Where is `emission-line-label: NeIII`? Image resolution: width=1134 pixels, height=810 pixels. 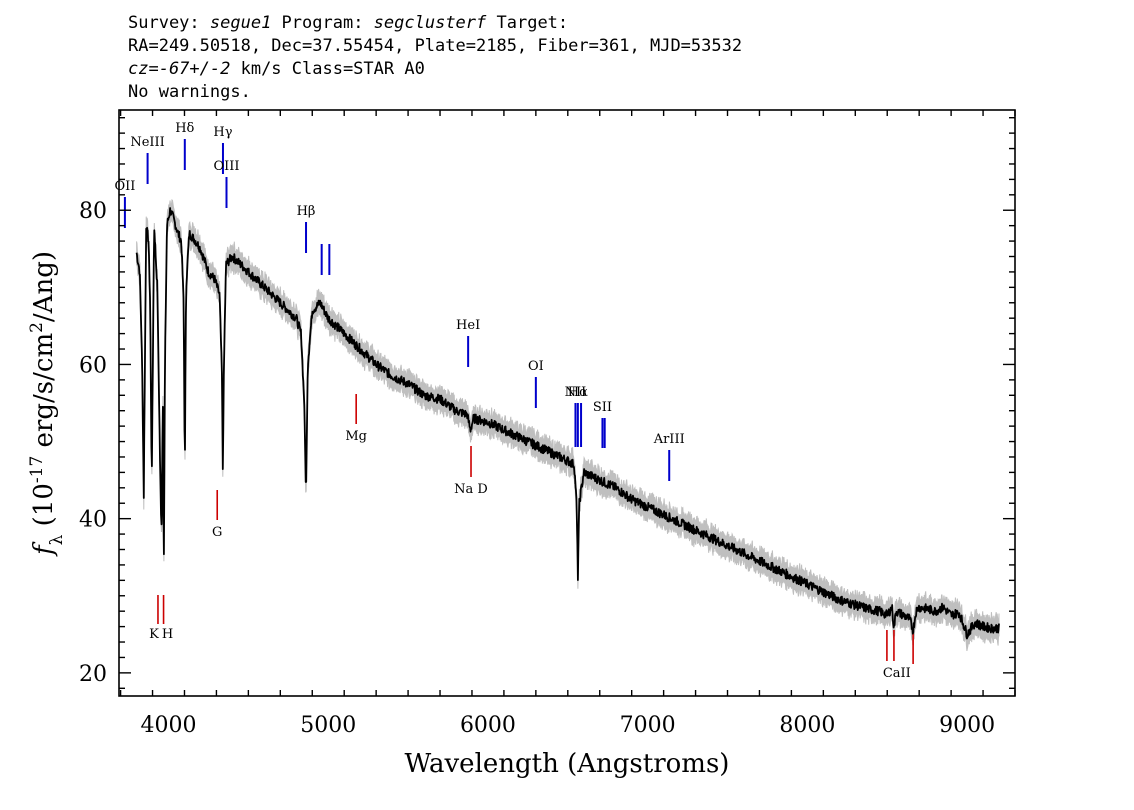 emission-line-label: NeIII is located at coordinates (147, 142).